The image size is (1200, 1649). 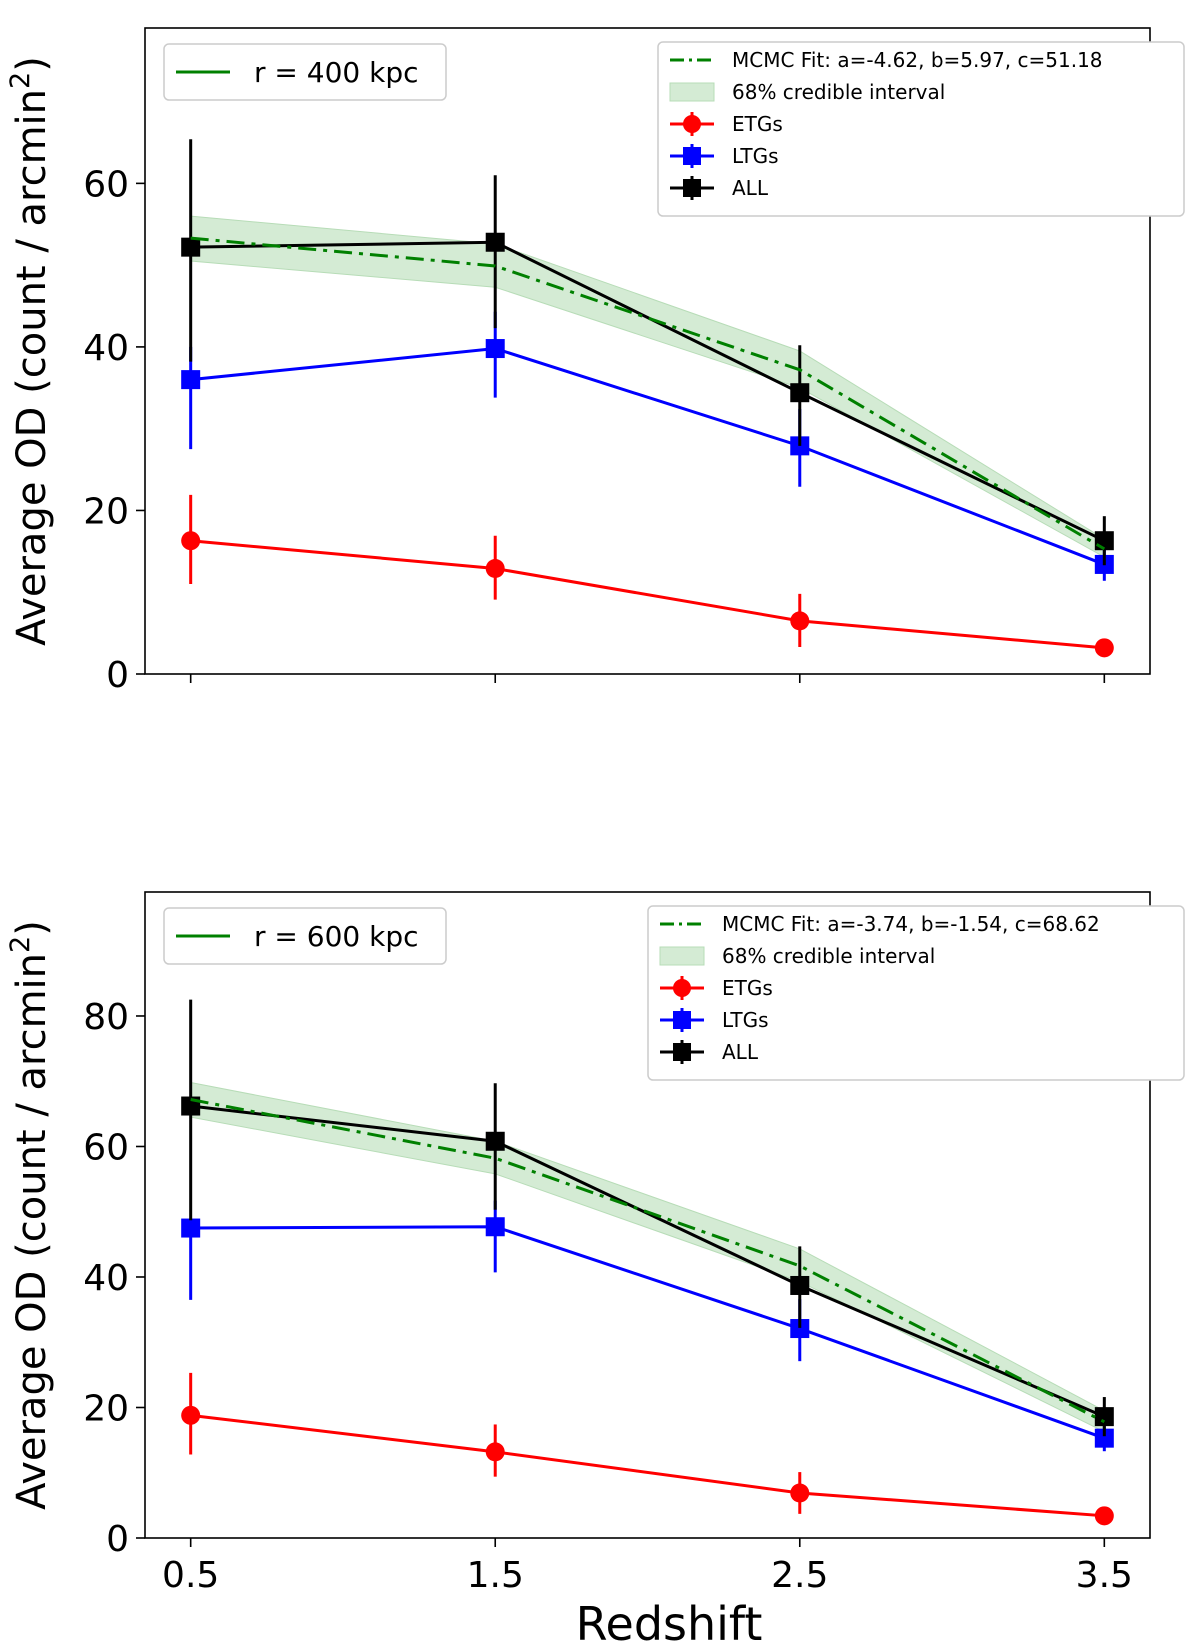 What do you see at coordinates (495, 1575) in the screenshot?
I see `x-tick-label: 1.5` at bounding box center [495, 1575].